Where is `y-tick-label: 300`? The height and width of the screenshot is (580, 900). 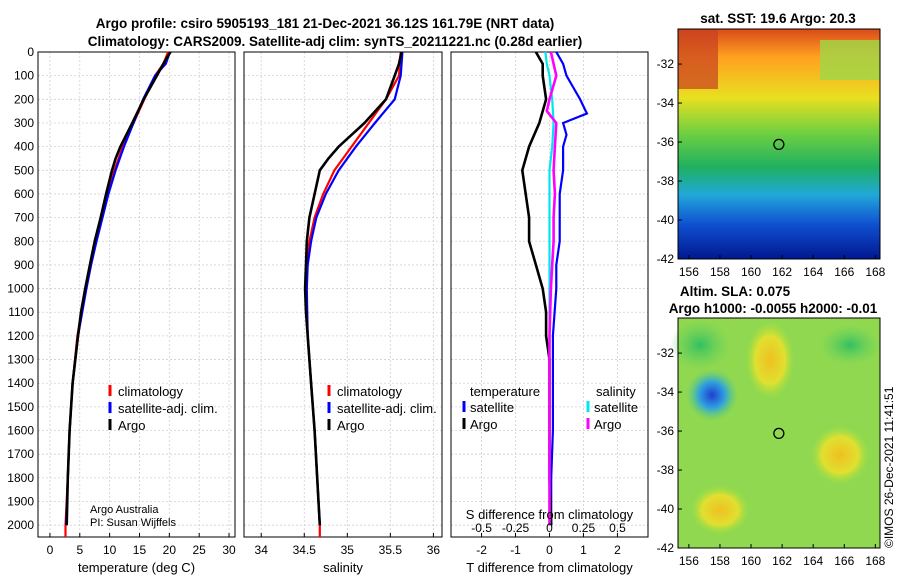 y-tick-label: 300 is located at coordinates (24, 123).